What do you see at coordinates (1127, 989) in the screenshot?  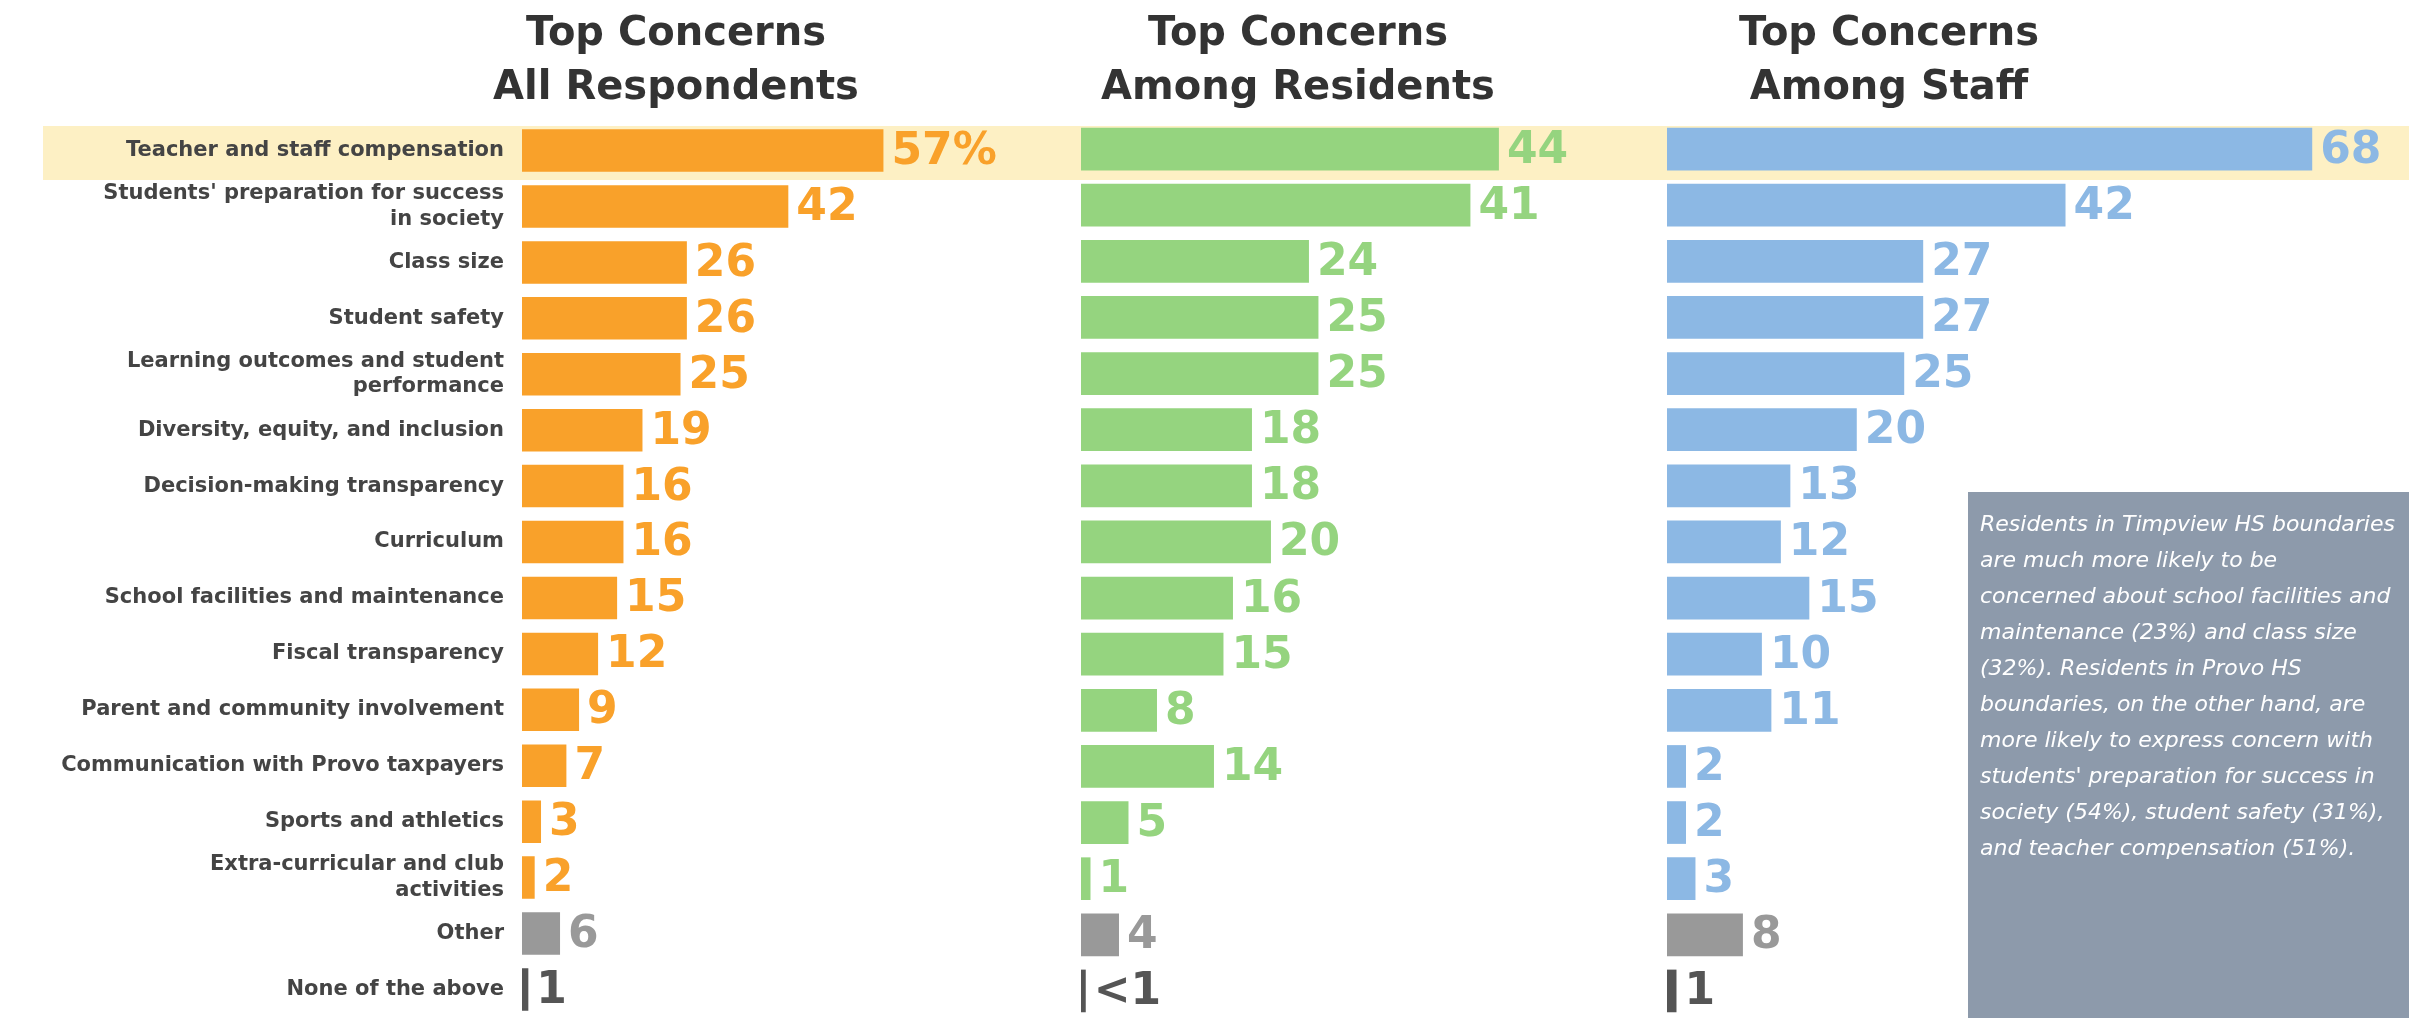 I see `data-label: <1` at bounding box center [1127, 989].